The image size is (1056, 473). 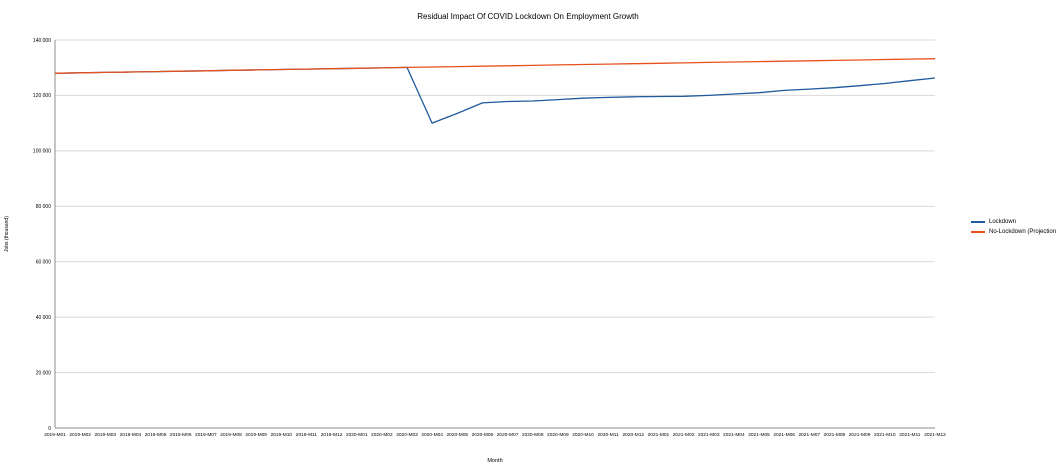 What do you see at coordinates (659, 435) in the screenshot?
I see `x-tick-label: 2021-M01` at bounding box center [659, 435].